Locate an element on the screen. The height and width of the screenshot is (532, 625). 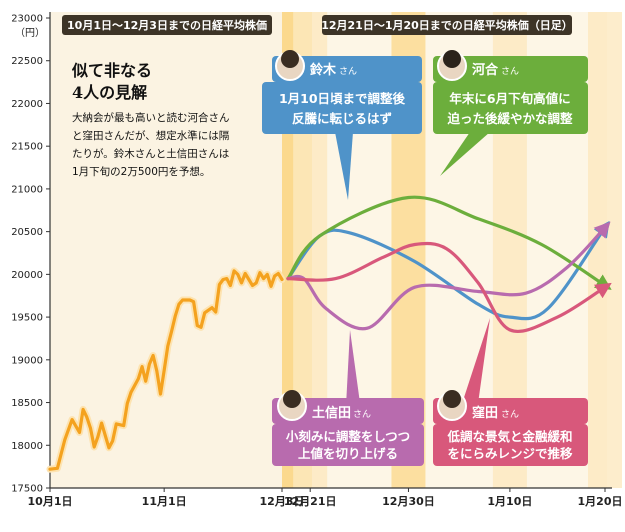
avatar-kawai-hair is located at coordinates (452, 59).